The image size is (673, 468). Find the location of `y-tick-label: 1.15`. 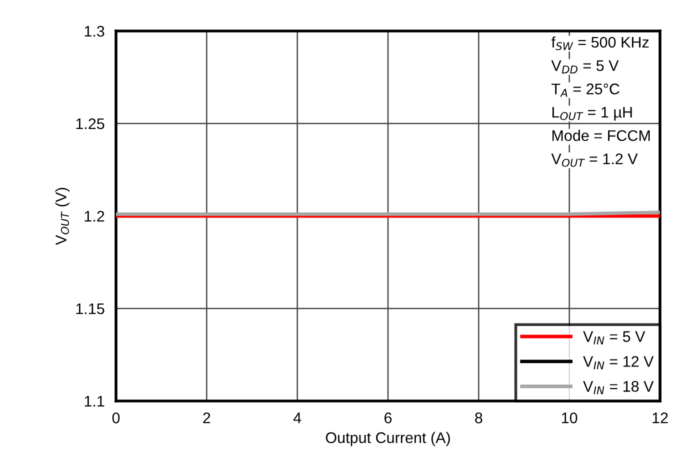

y-tick-label: 1.15 is located at coordinates (90, 309).